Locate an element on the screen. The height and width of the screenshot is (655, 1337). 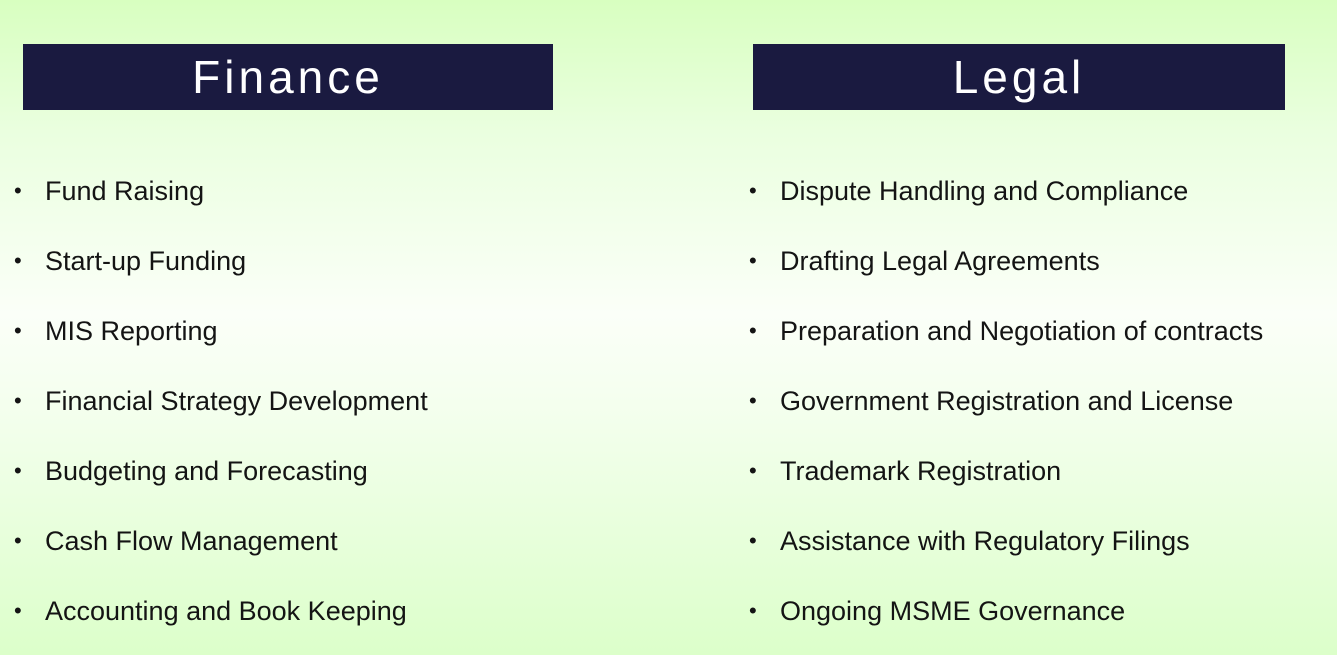
service-label: MIS Reporting is located at coordinates (131, 331).